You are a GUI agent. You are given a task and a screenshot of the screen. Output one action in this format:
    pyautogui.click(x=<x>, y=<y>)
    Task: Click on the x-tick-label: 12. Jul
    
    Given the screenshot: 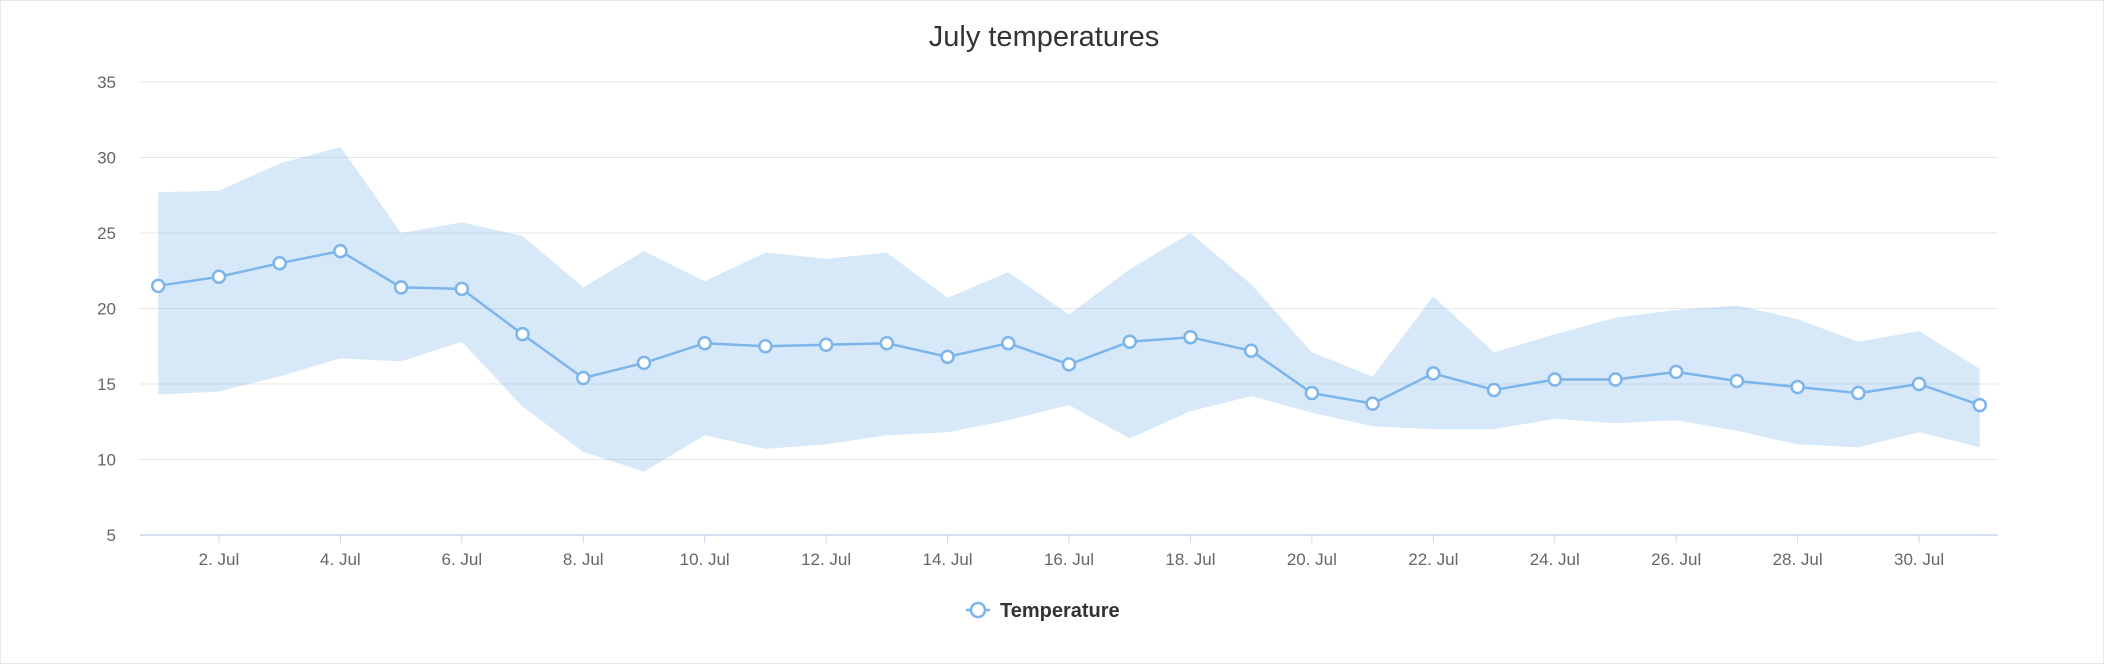 What is the action you would take?
    pyautogui.click(x=826, y=559)
    